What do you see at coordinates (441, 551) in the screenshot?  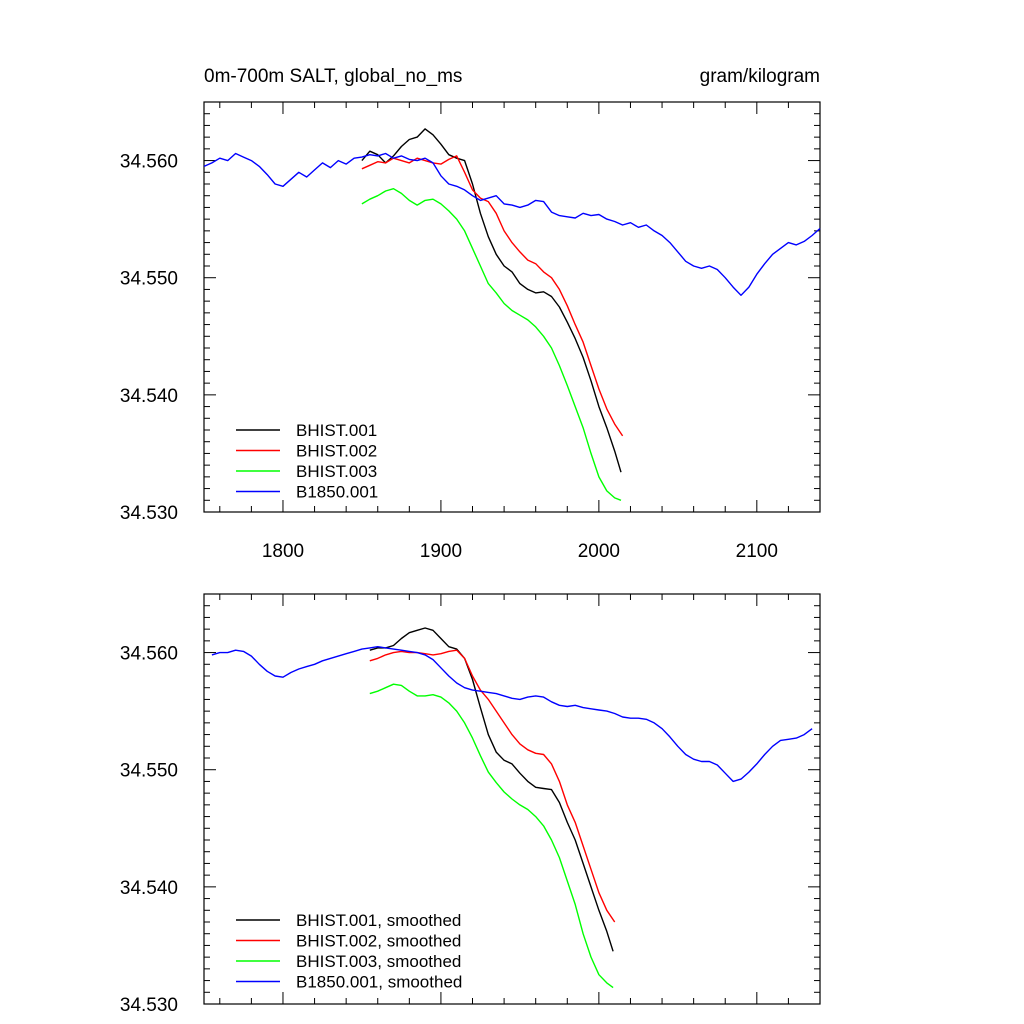 I see `x-tick-label: 1900` at bounding box center [441, 551].